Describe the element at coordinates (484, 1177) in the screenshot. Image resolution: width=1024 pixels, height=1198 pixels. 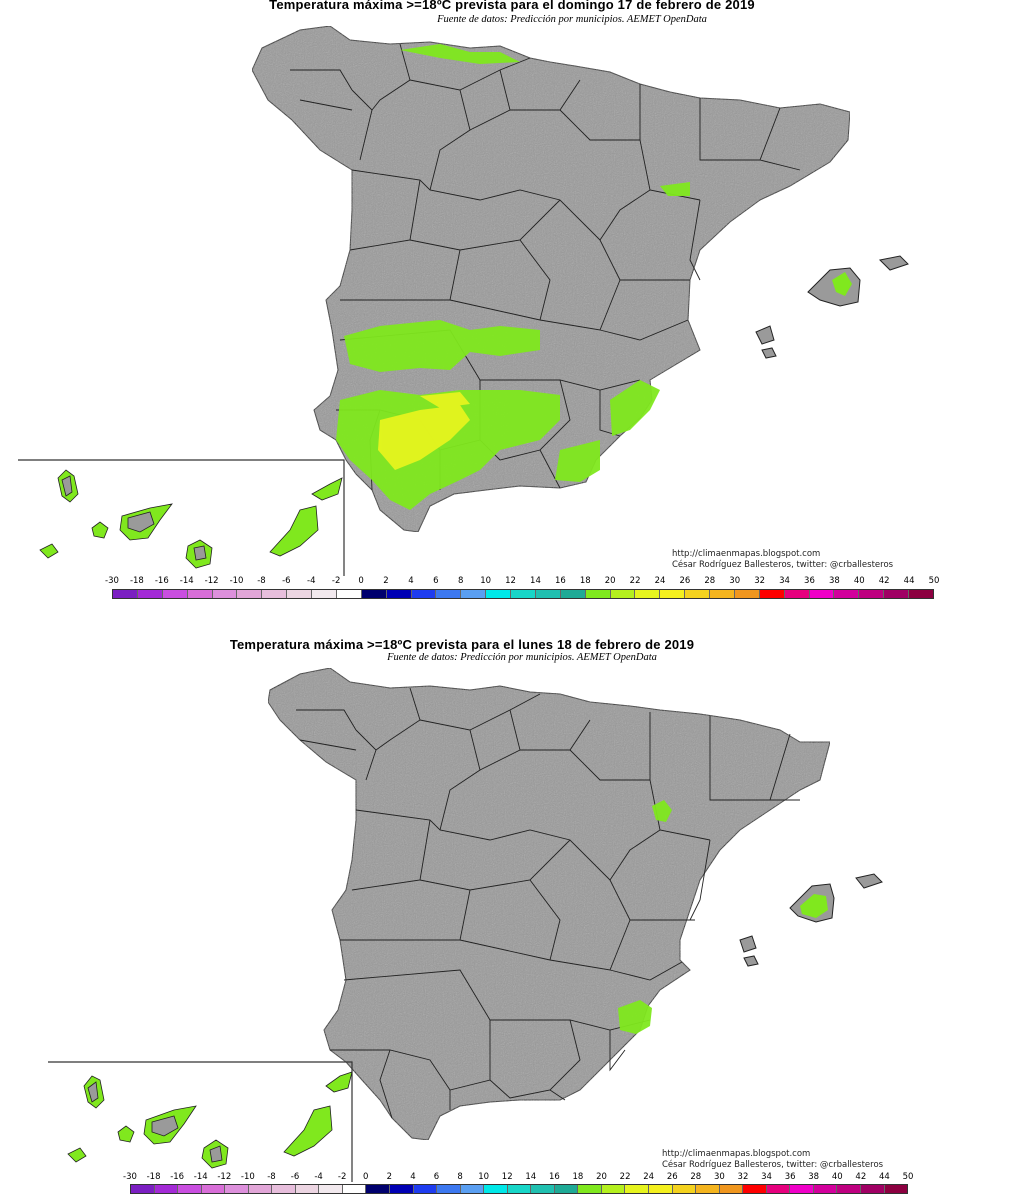
I see `legend-label: 10` at that location.